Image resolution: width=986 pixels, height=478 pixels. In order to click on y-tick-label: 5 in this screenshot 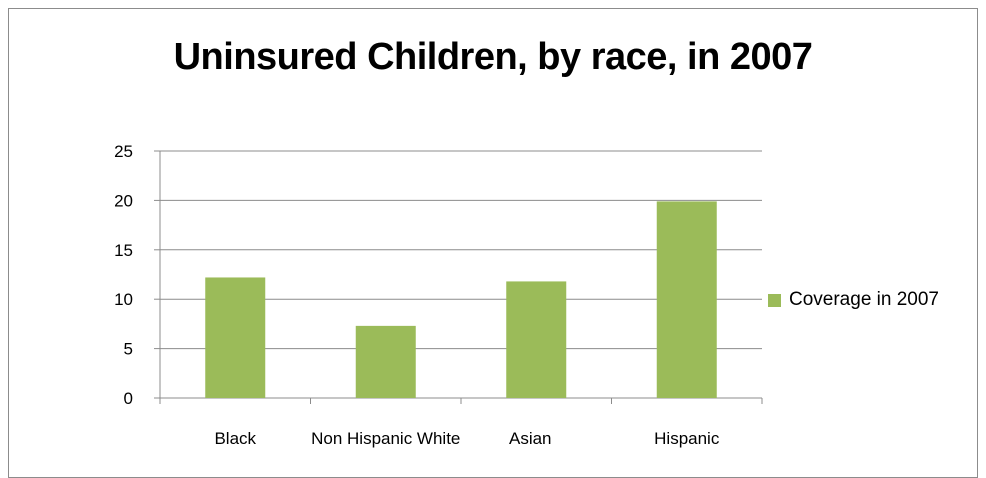, I will do `click(128, 349)`.